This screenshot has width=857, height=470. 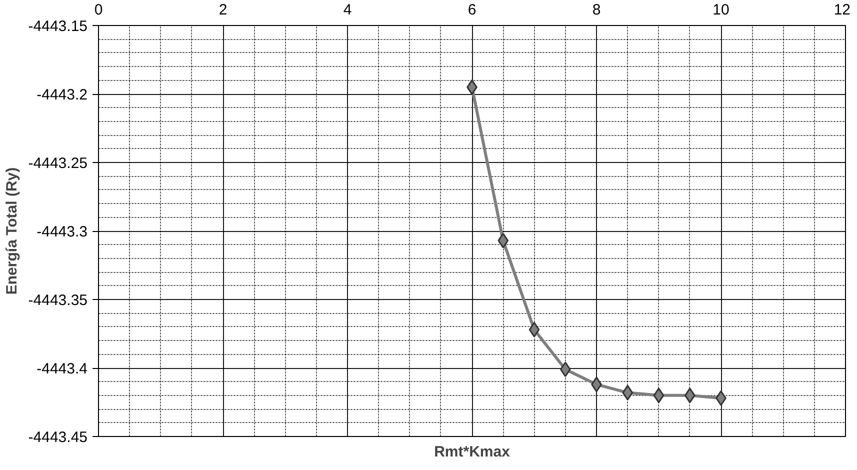 I want to click on x-tick-label: 0, so click(x=98, y=10).